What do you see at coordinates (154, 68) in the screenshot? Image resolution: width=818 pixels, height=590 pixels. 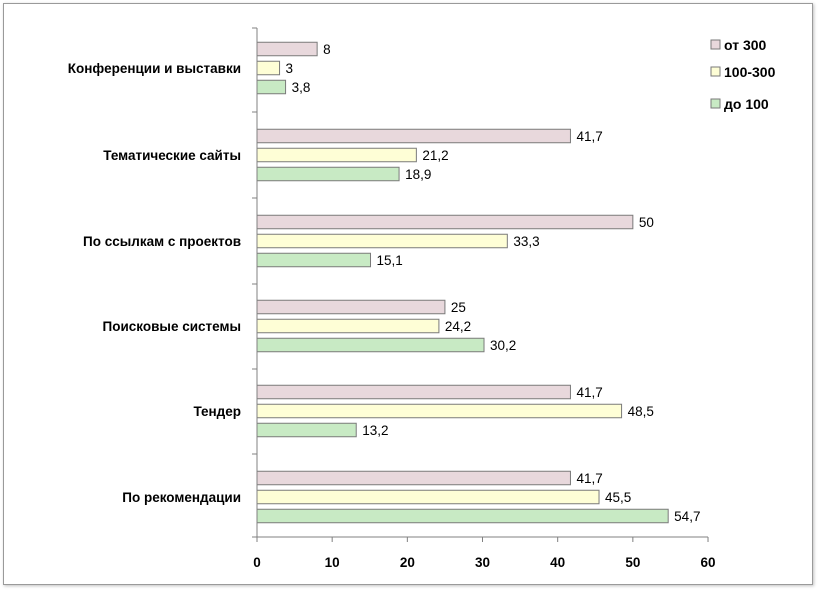 I see `category-label: Конференции и выставки` at bounding box center [154, 68].